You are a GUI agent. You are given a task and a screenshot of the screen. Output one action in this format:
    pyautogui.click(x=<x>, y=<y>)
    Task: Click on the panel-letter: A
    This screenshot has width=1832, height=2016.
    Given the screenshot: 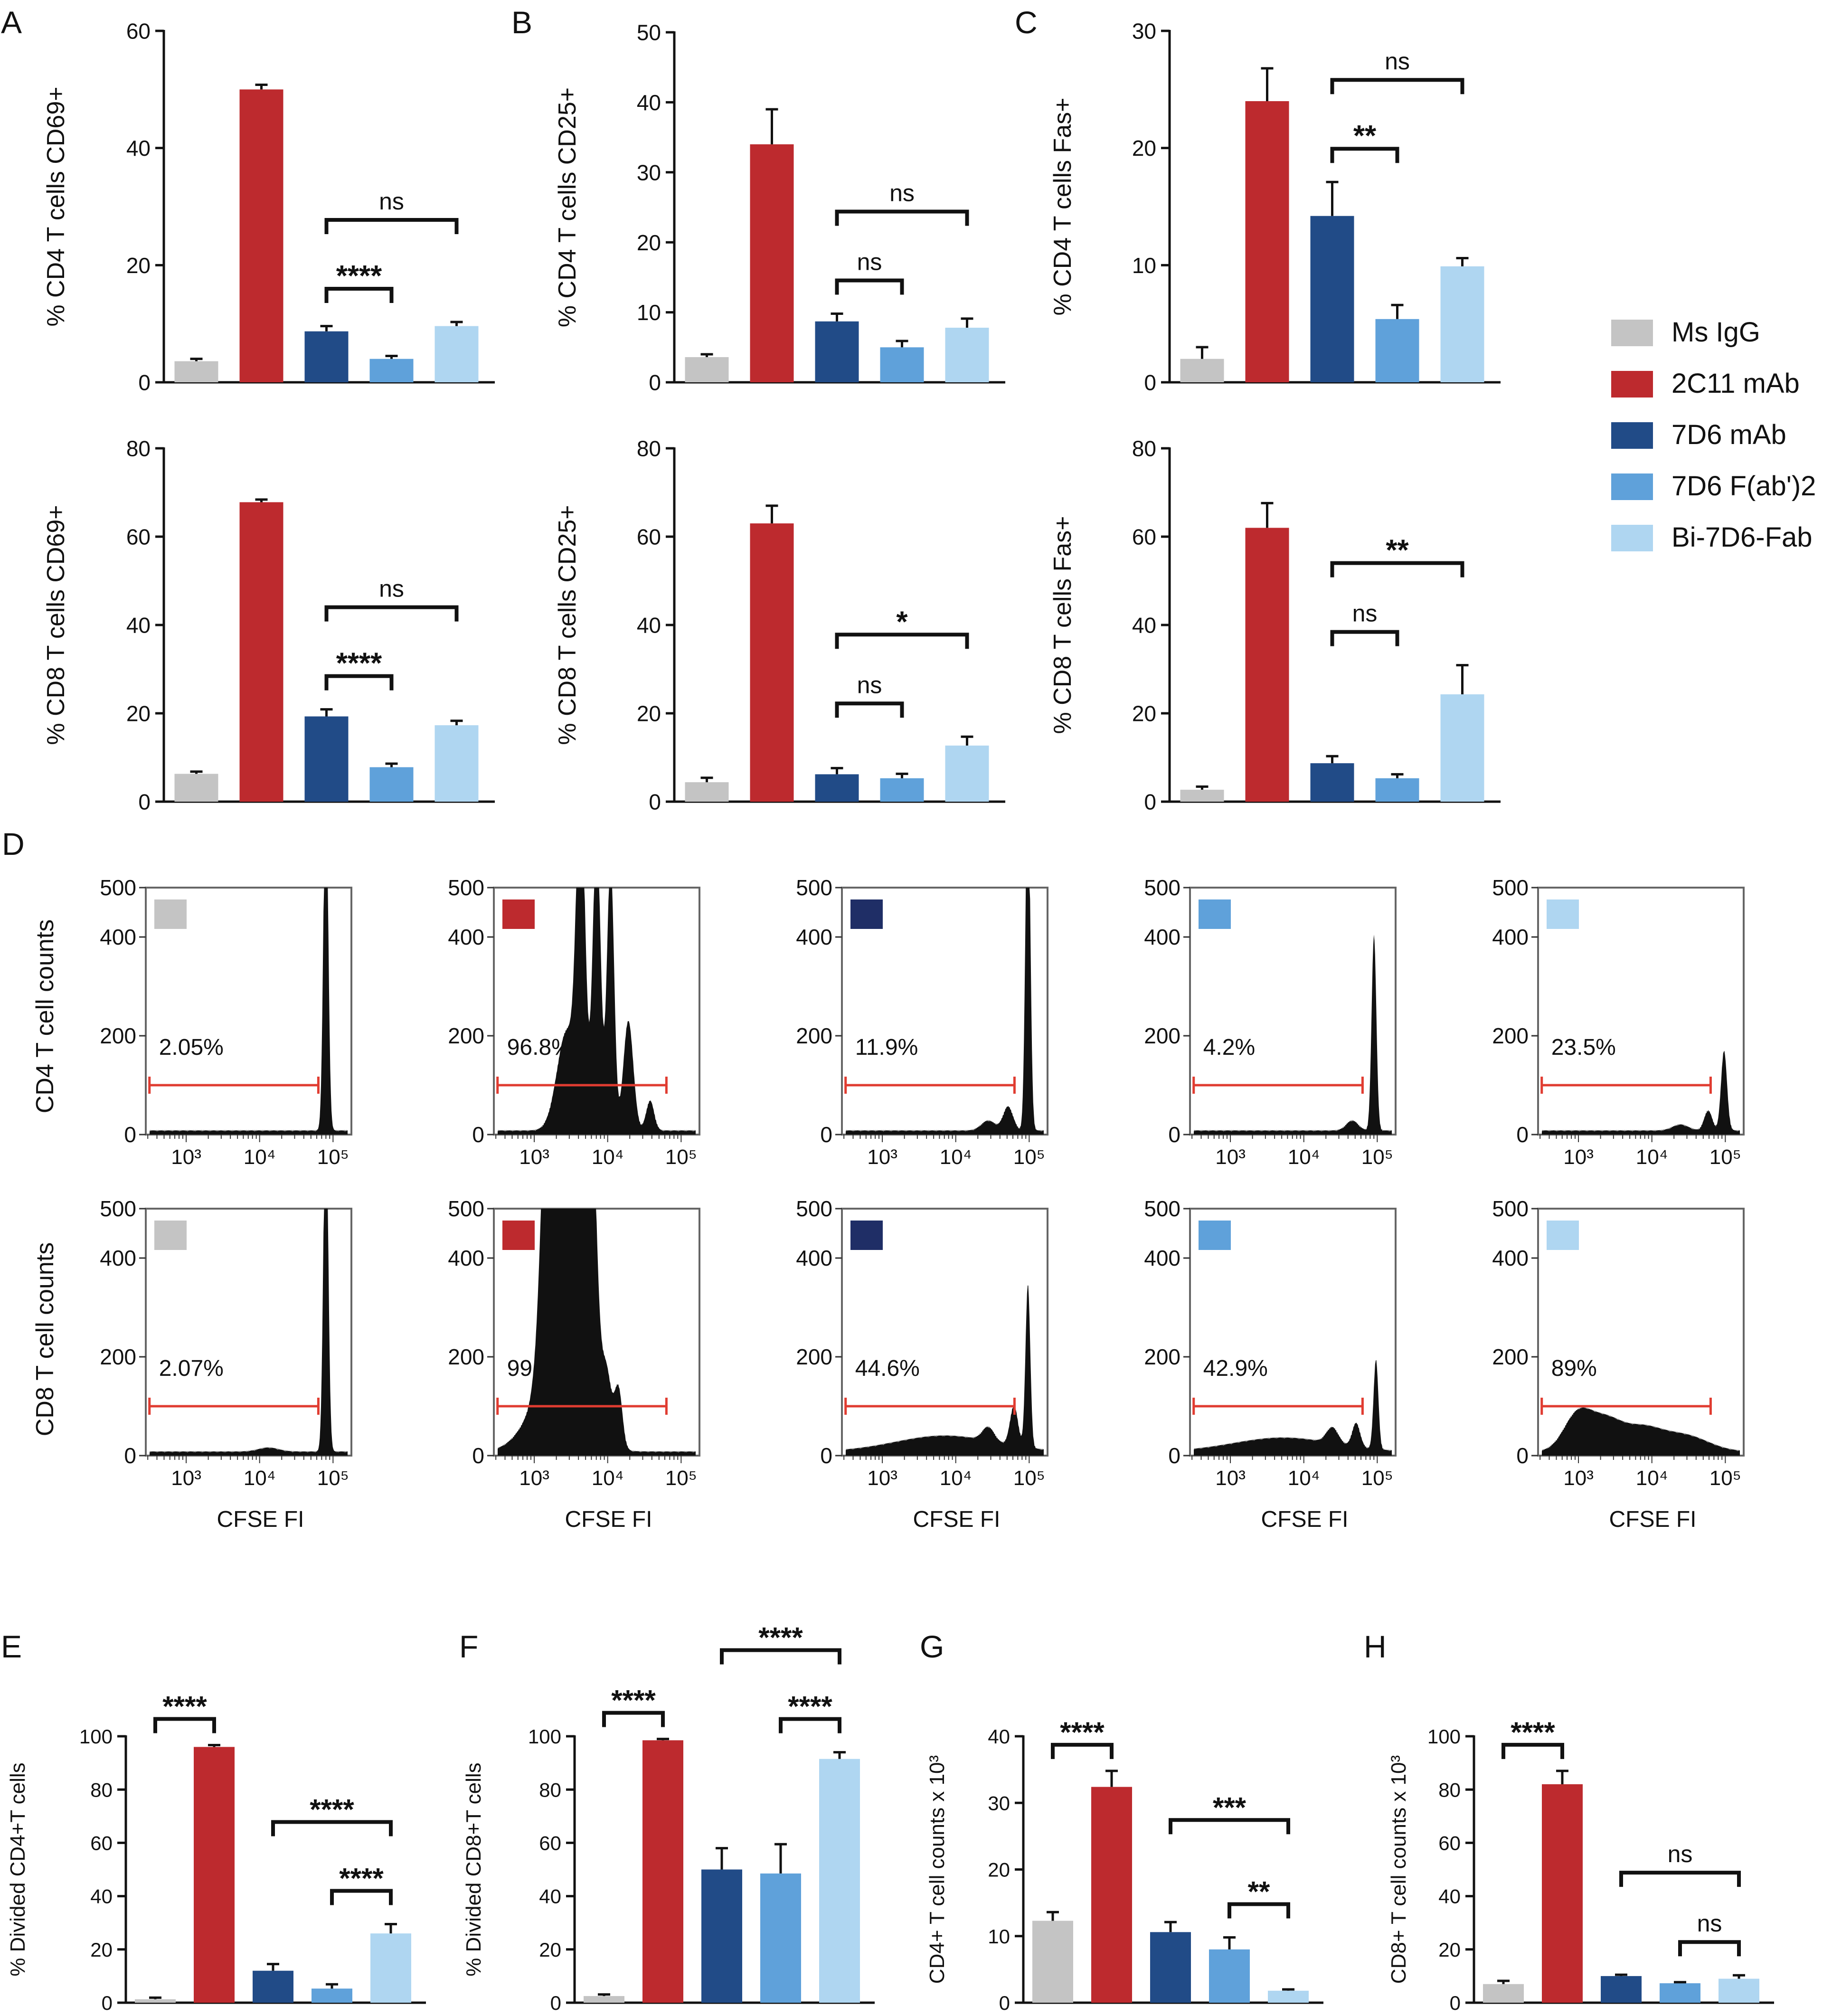 What is the action you would take?
    pyautogui.click(x=12, y=22)
    